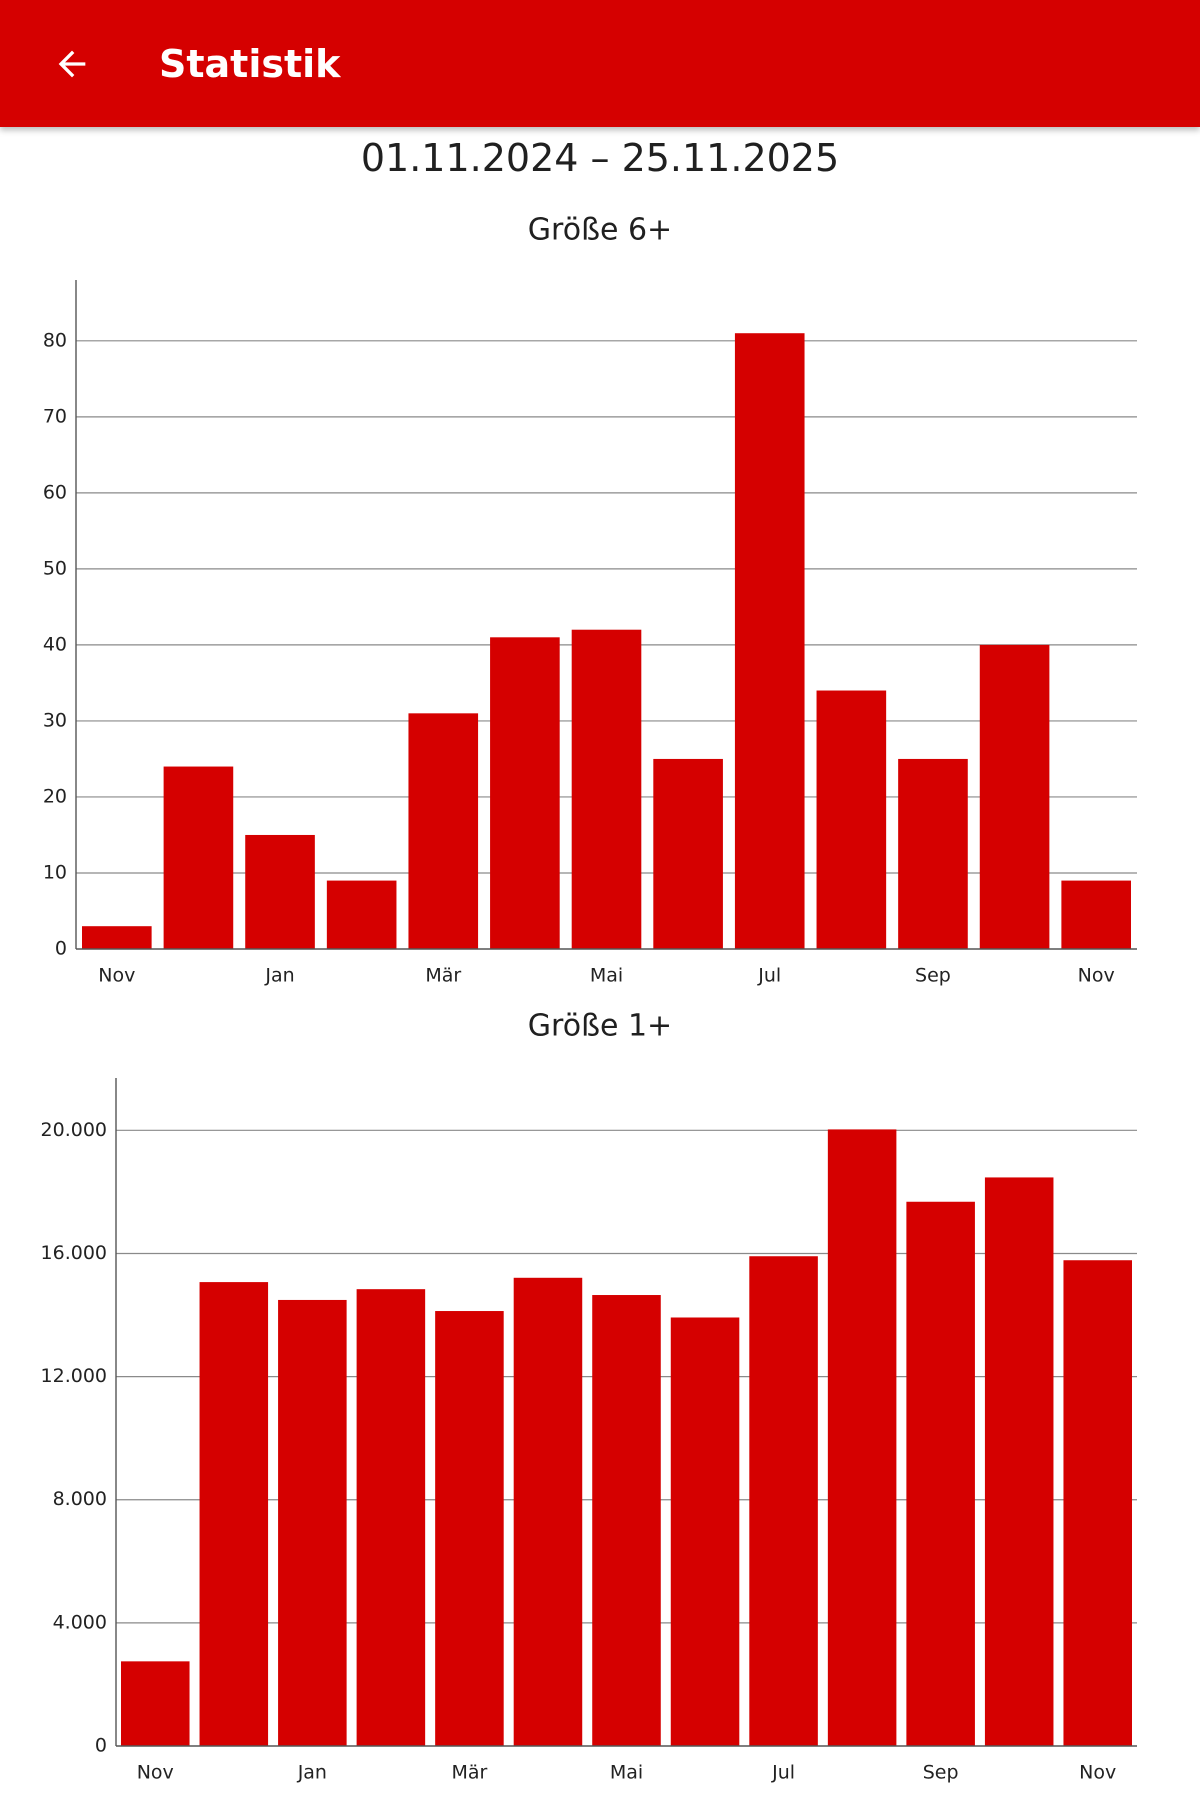 This screenshot has height=1800, width=1200. Describe the element at coordinates (55, 492) in the screenshot. I see `y-tick-label: 60` at that location.